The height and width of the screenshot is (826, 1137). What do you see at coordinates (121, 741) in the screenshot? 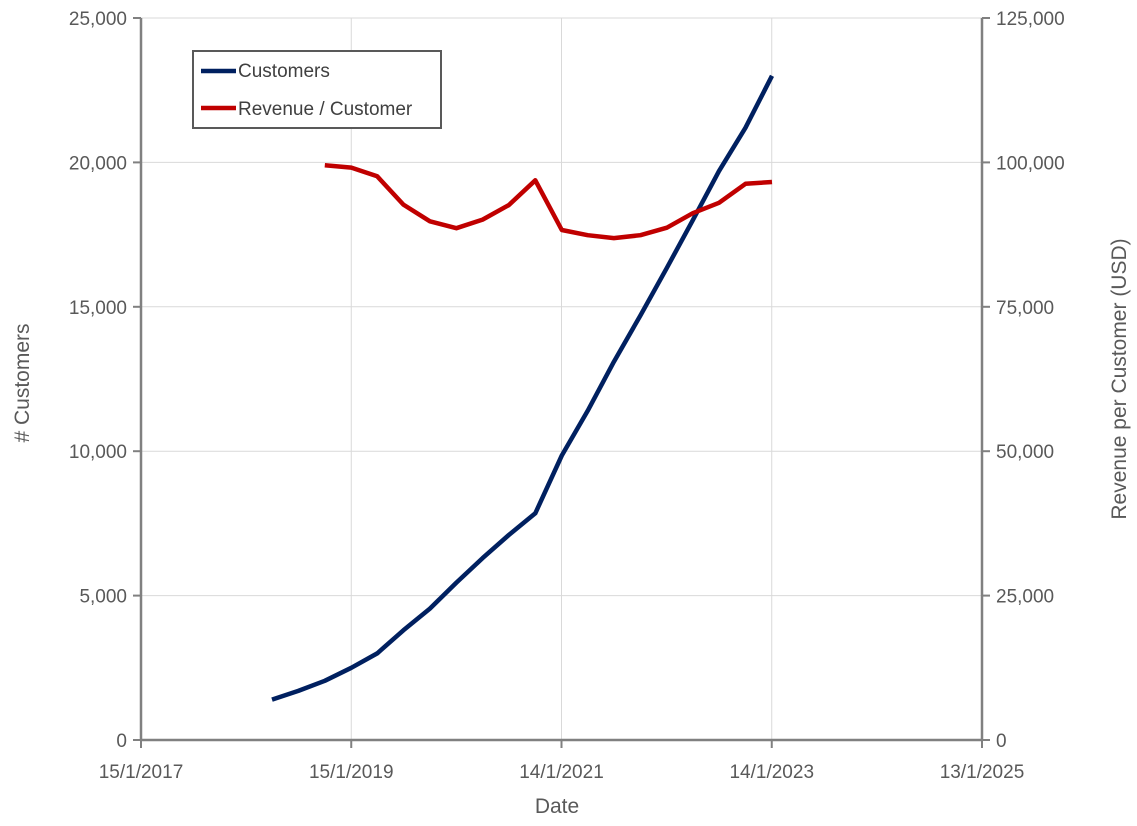
I see `y-left-tick-label: 0` at bounding box center [121, 741].